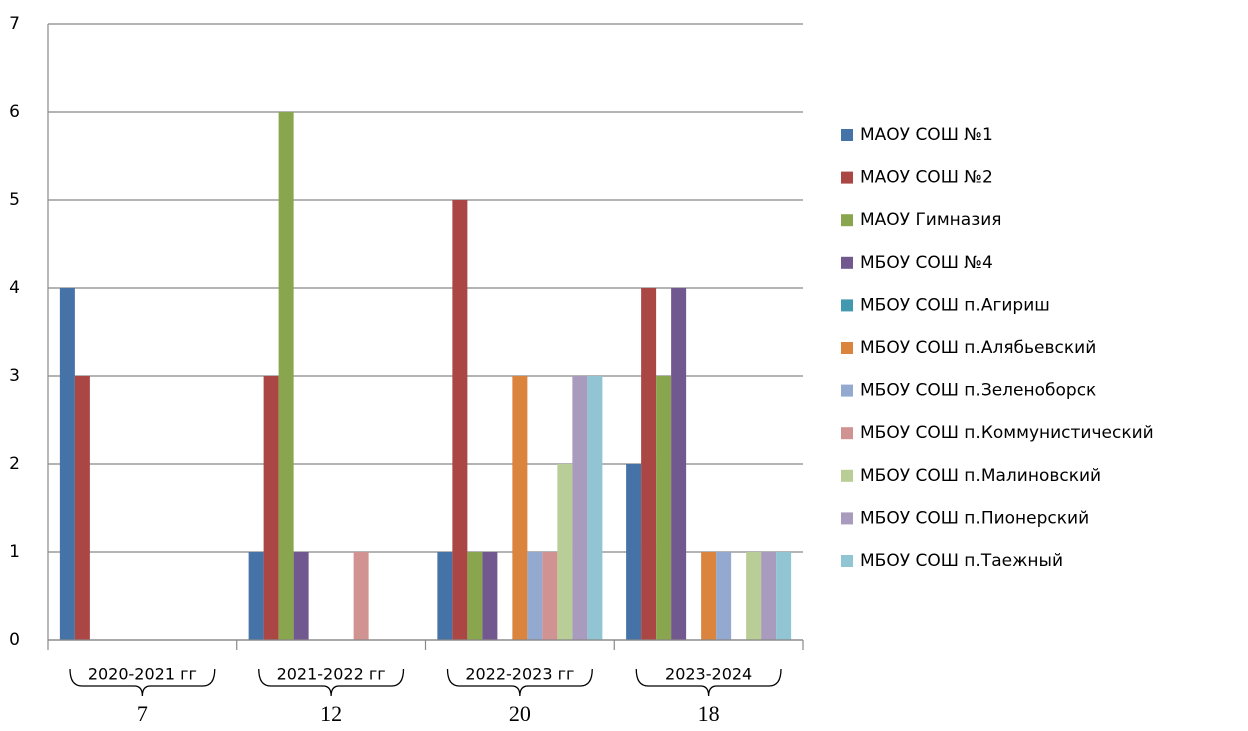 Image resolution: width=1248 pixels, height=731 pixels. What do you see at coordinates (974, 518) in the screenshot?
I see `legend-label: МБОУ СОШ п.Пионерский` at bounding box center [974, 518].